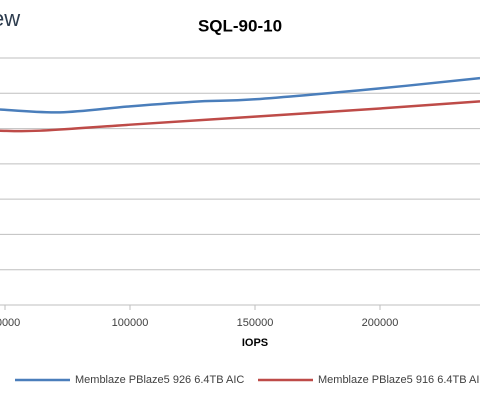 This screenshot has height=401, width=480. Describe the element at coordinates (10, 323) in the screenshot. I see `x-tick-label: 50000` at that location.